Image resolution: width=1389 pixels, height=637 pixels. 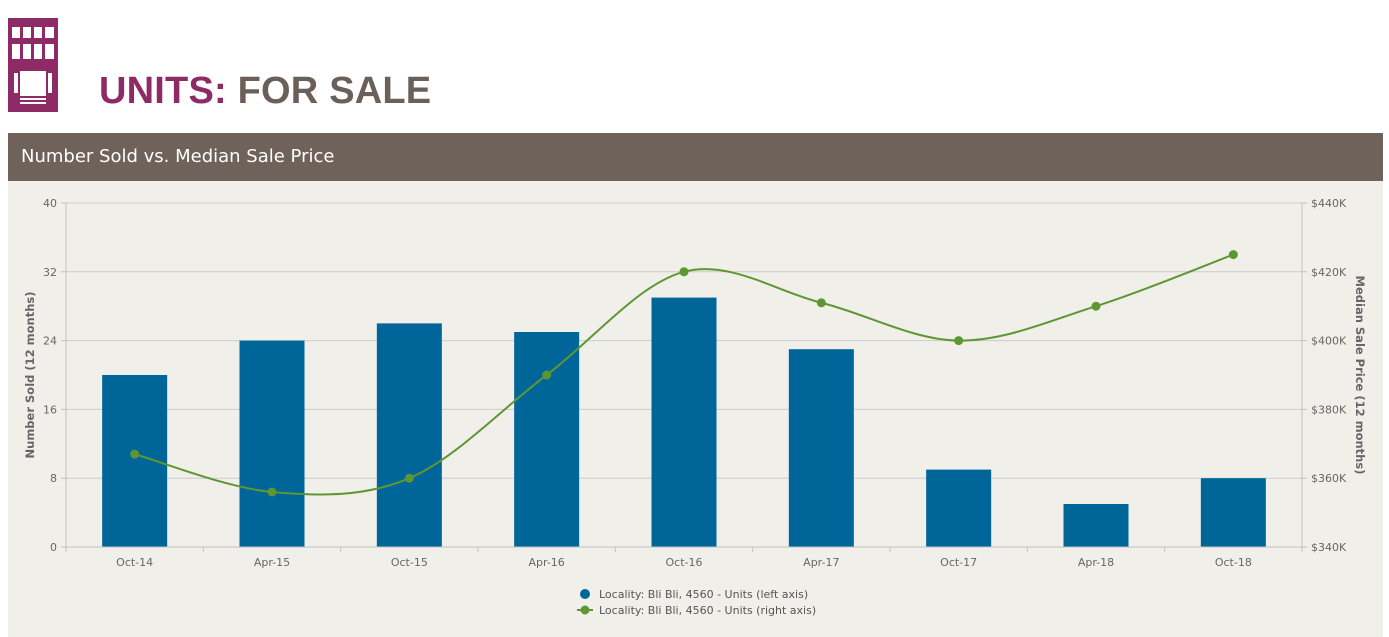 I want to click on x-tick-label: Oct-14, so click(x=134, y=562).